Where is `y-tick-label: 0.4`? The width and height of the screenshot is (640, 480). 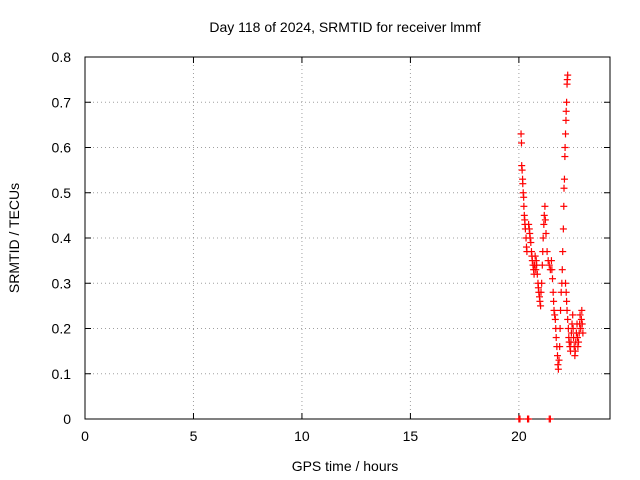
y-tick-label: 0.4 is located at coordinates (62, 238).